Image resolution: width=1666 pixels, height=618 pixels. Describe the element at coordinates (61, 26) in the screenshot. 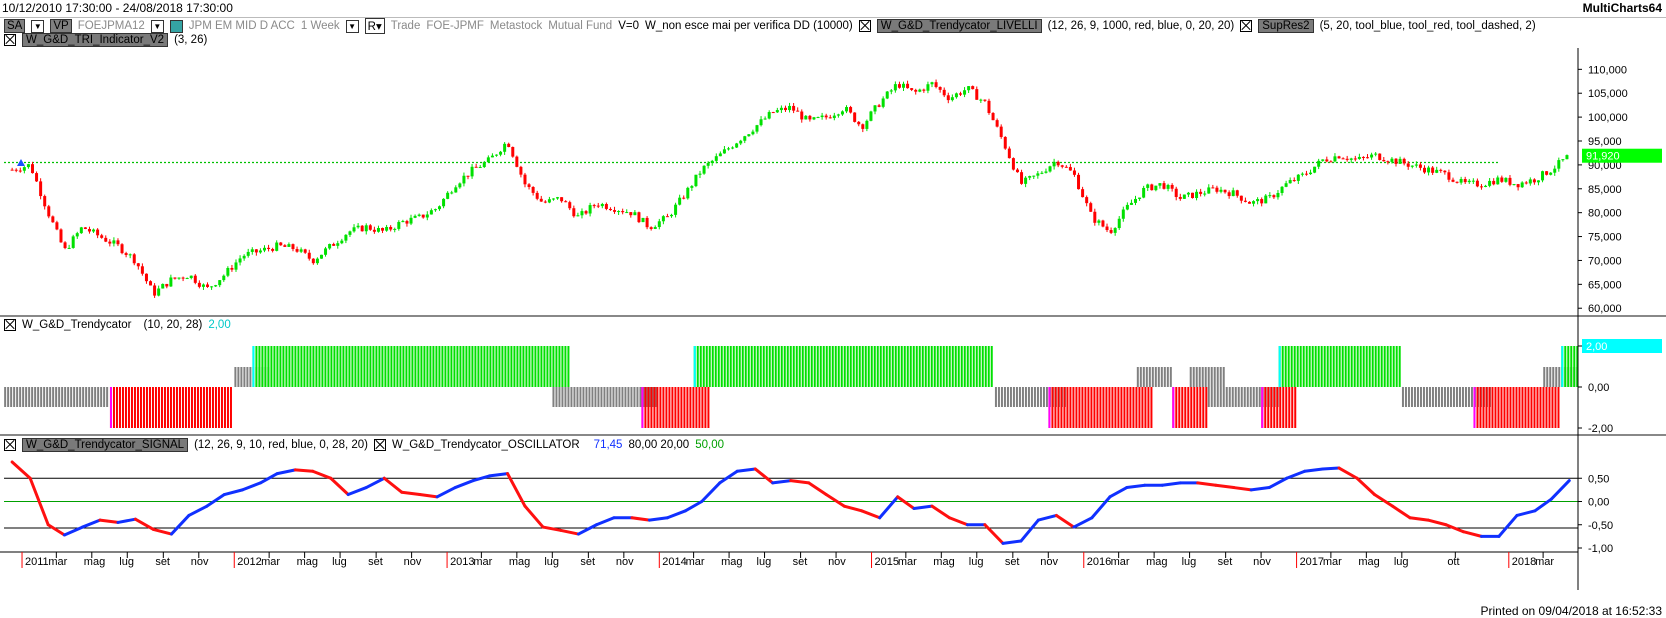

I see `vp-button: VP` at that location.